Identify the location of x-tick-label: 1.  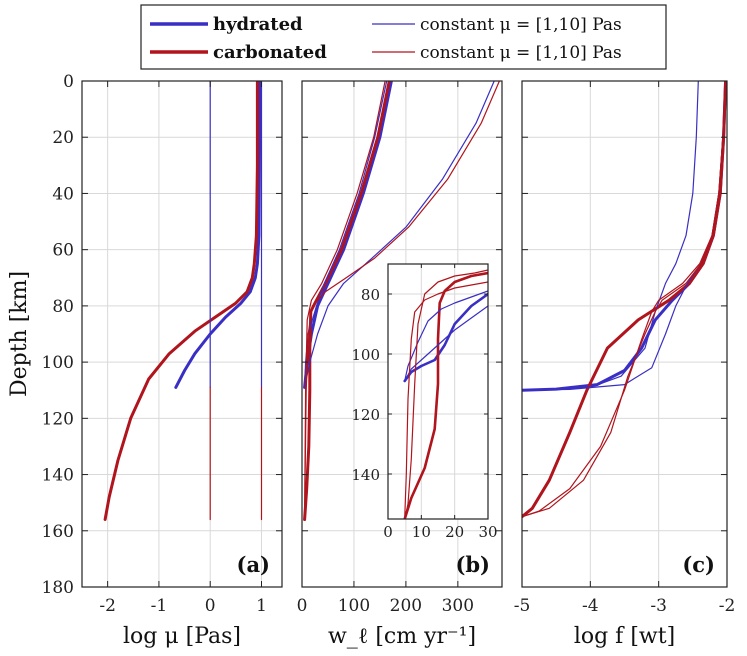
(261, 606).